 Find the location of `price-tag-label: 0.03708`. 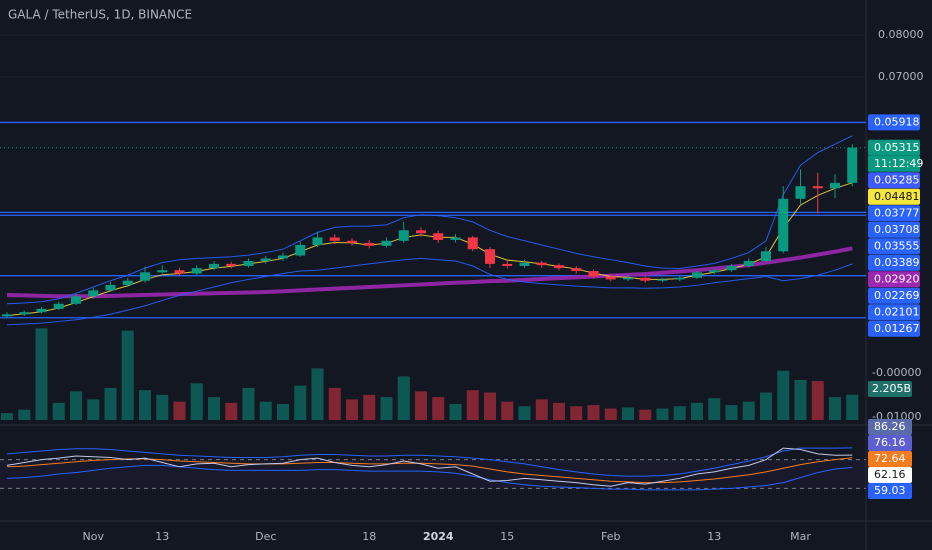

price-tag-label: 0.03708 is located at coordinates (897, 229).